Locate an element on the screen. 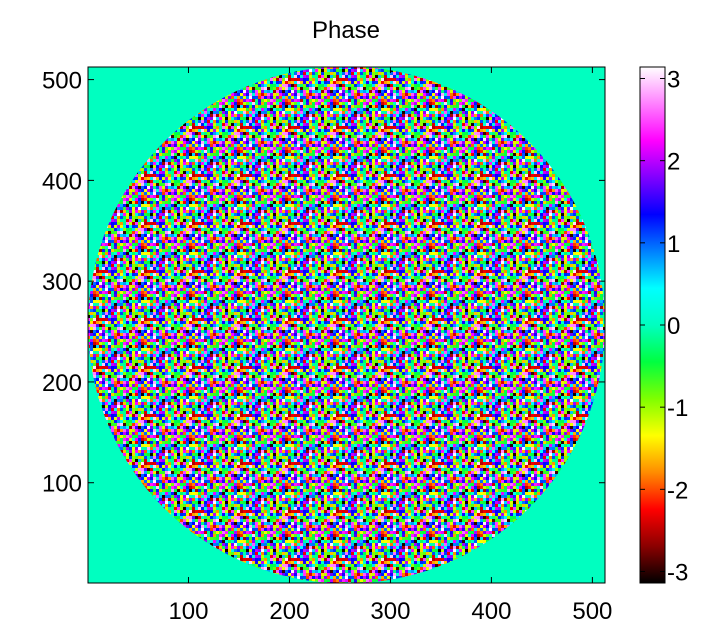 This screenshot has width=725, height=628. x-tick-label: 500 is located at coordinates (592, 611).